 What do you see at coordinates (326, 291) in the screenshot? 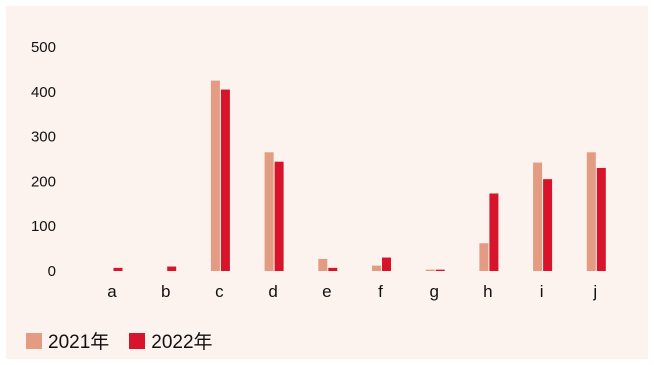
I see `x-tick-label-e: e` at bounding box center [326, 291].